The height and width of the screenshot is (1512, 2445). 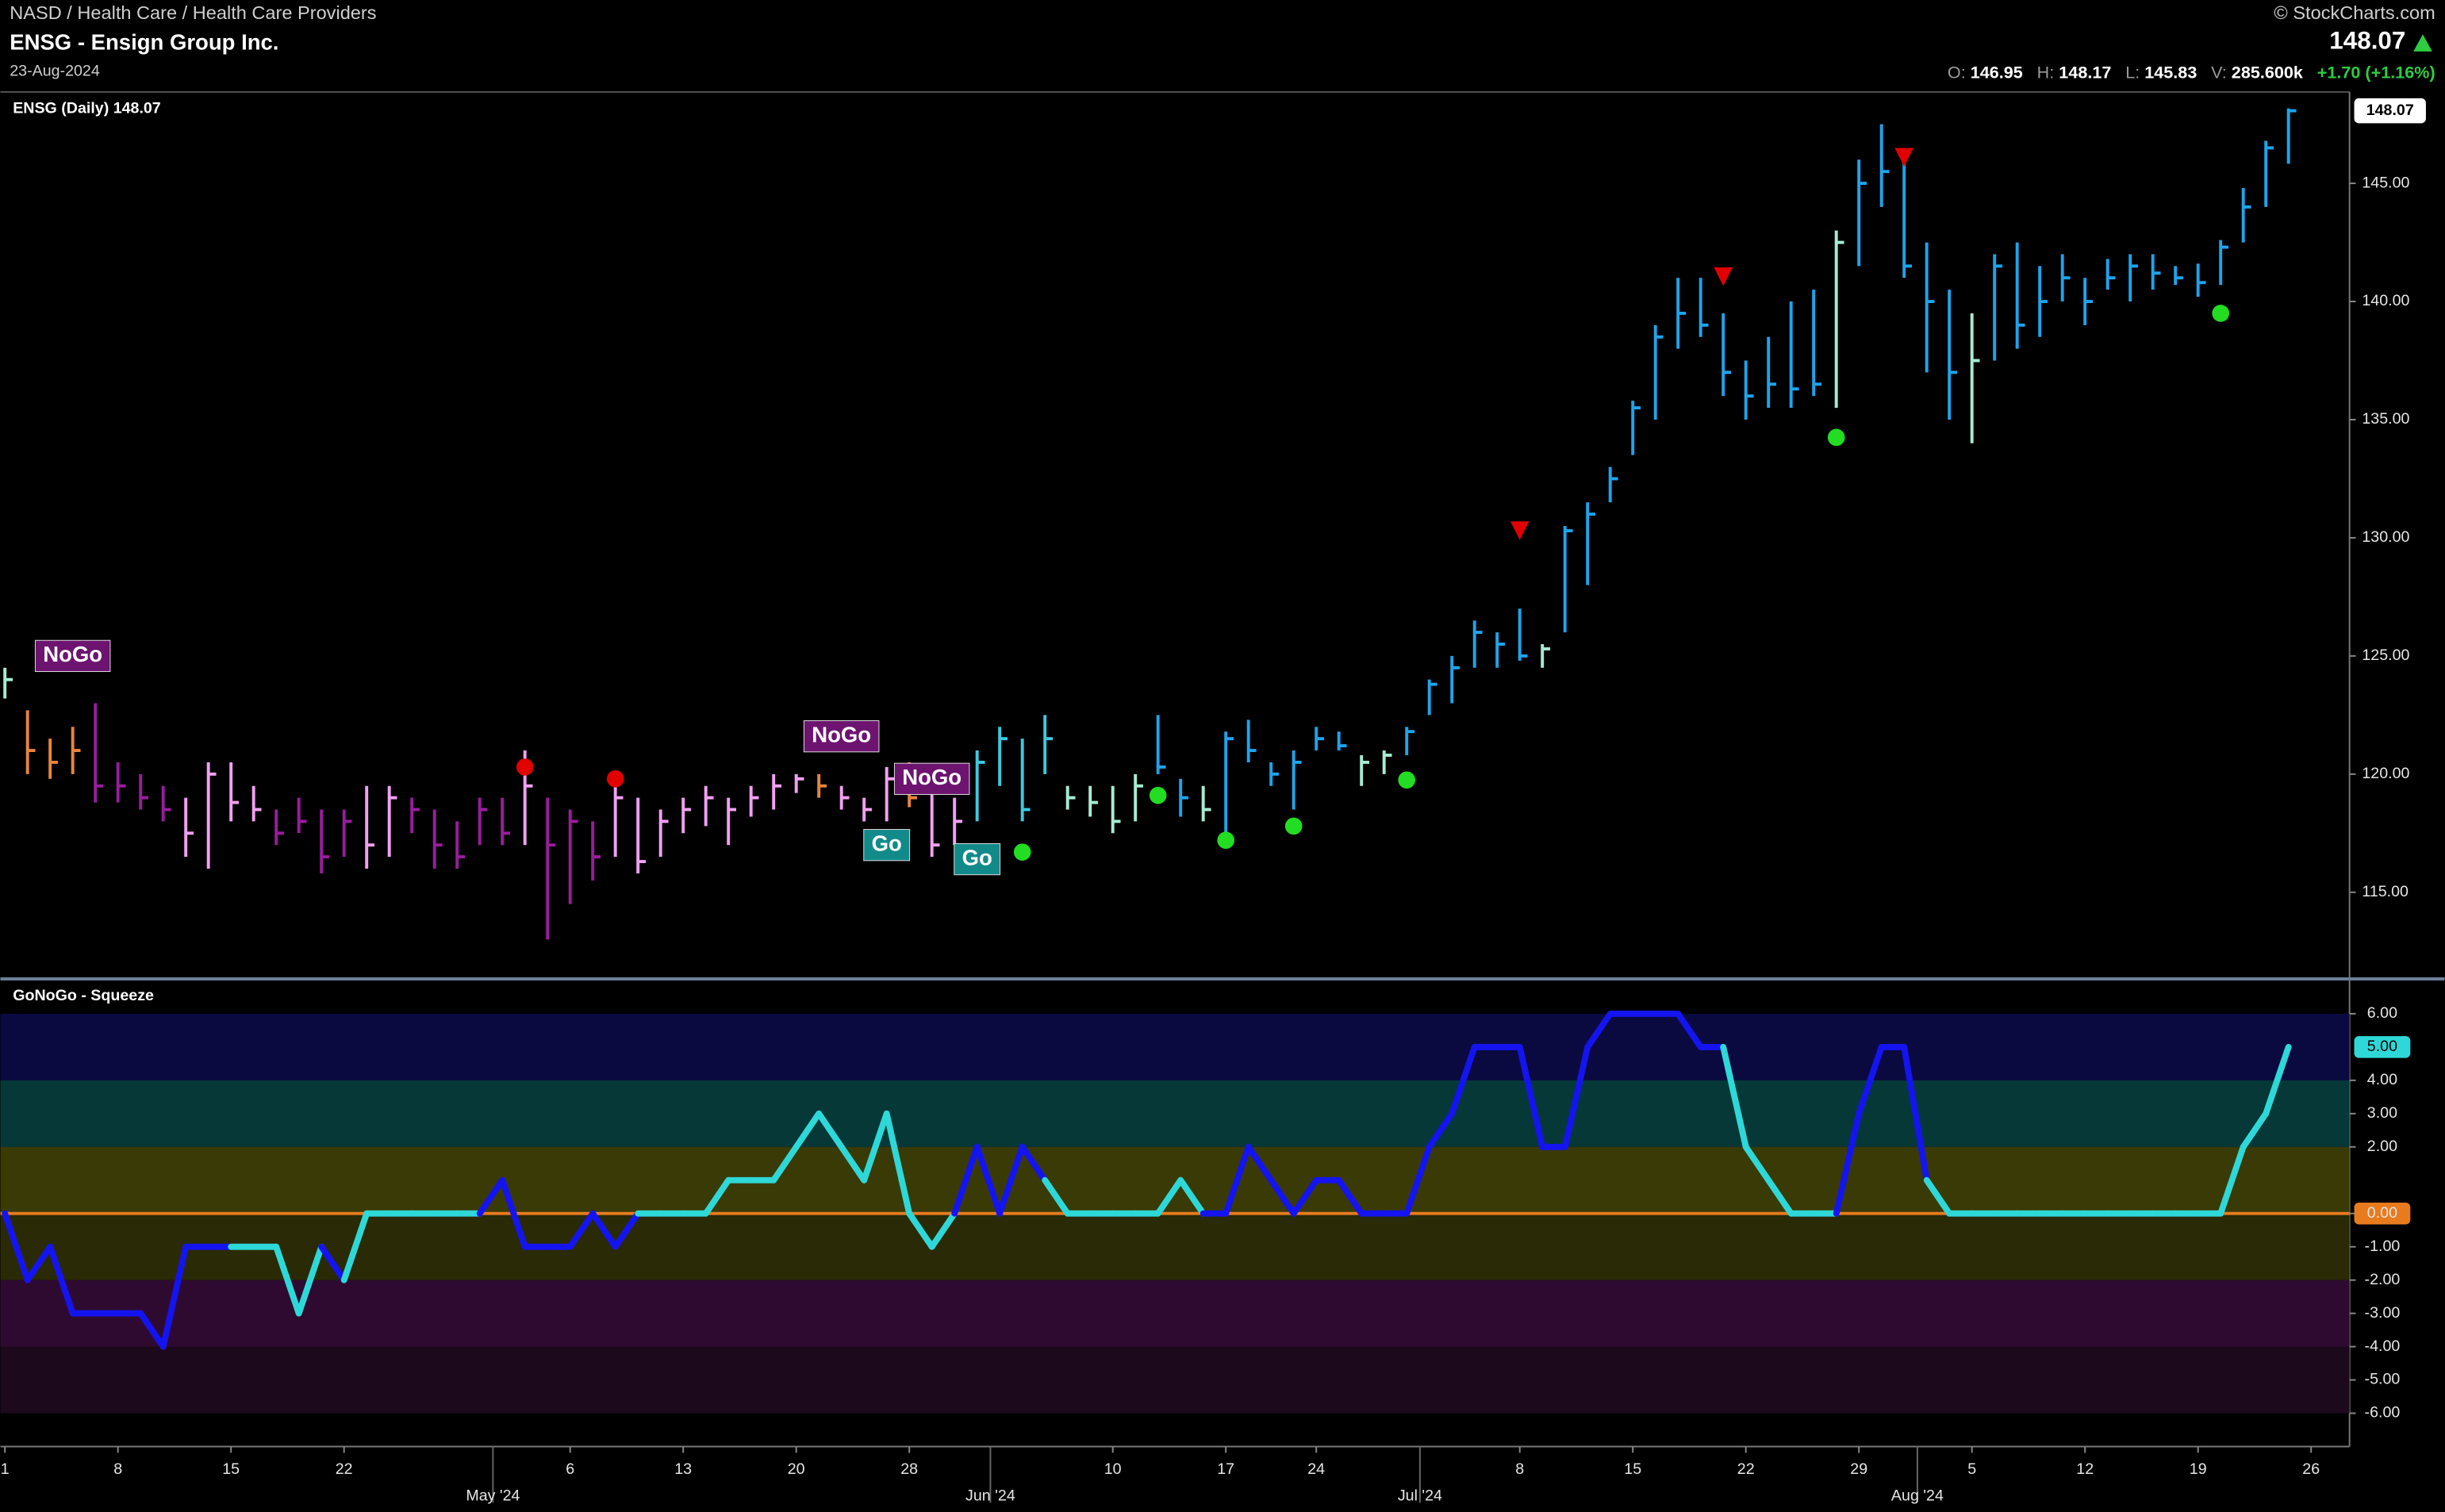 What do you see at coordinates (2198, 1469) in the screenshot?
I see `x-tick-label: 19` at bounding box center [2198, 1469].